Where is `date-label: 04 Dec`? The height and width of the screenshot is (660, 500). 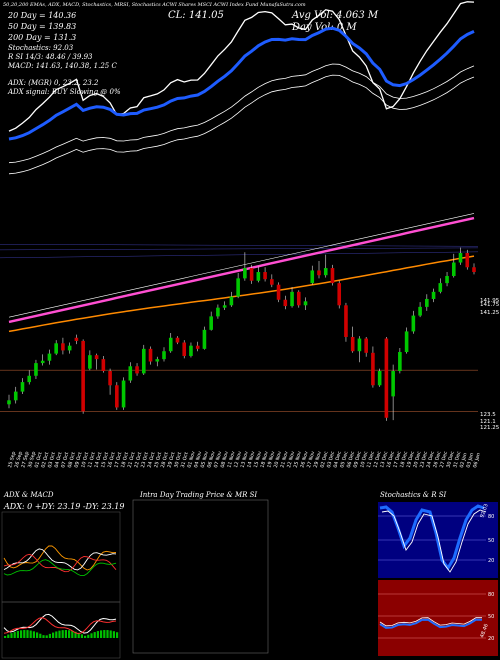
date-label: 04 Dec is located at coordinates (338, 459).